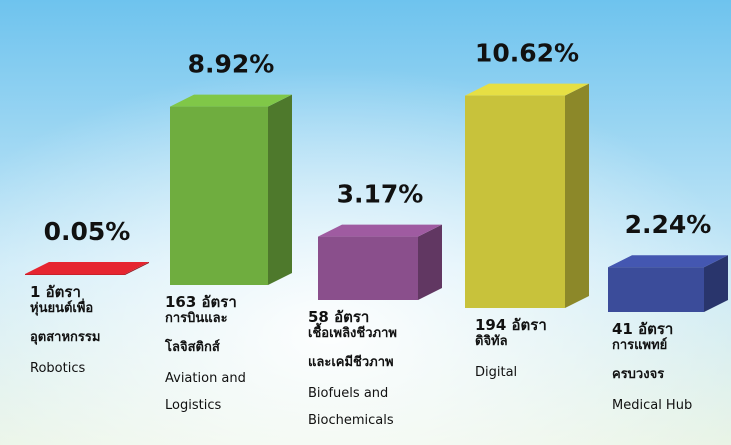  I want to click on thai-name: เชื้อเพลิงชีวภาพ, so click(352, 331).